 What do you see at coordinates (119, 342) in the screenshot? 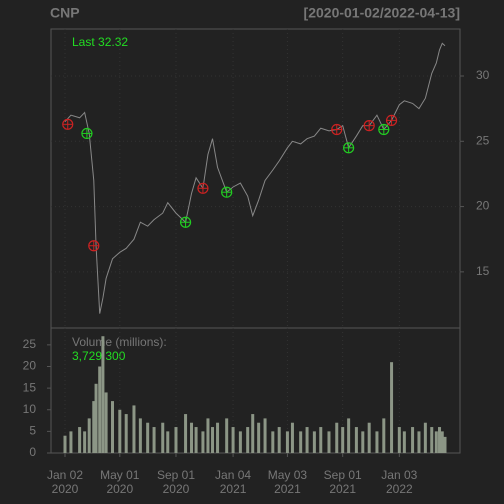
I see `volume-title: Volume (millions):` at bounding box center [119, 342].